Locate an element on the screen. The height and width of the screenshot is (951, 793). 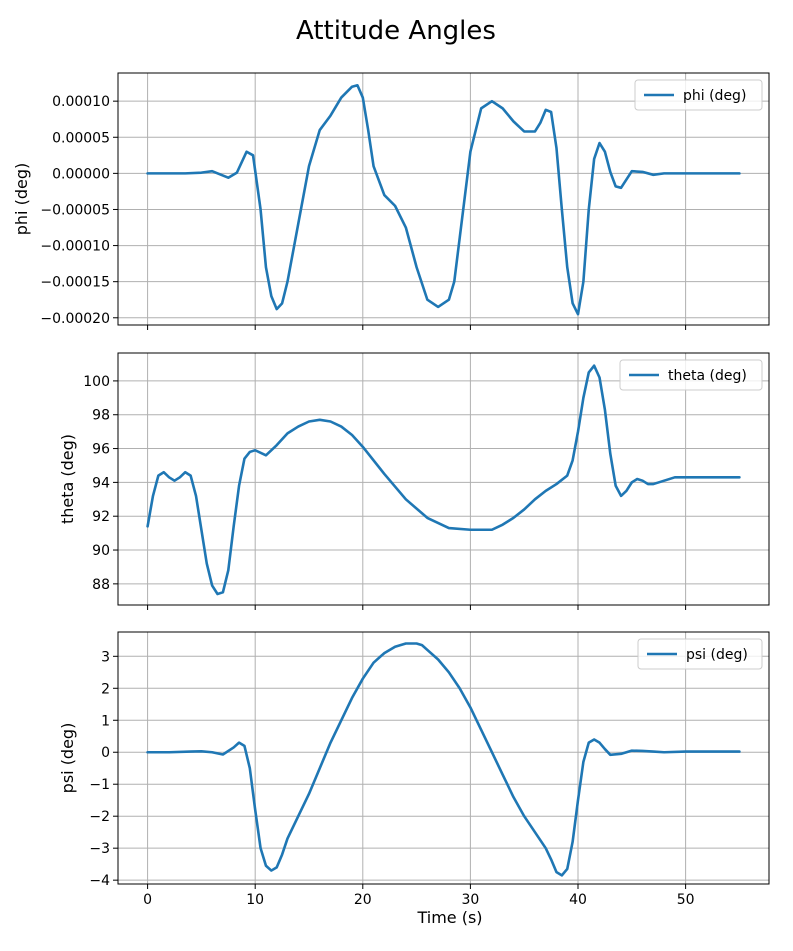
y-tick-label: 2 is located at coordinates (105, 689).